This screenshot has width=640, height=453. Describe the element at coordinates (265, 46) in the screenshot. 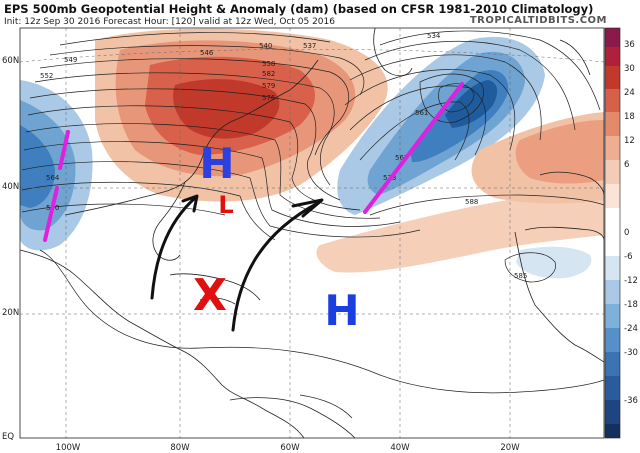

I see `contour-label: 540` at that location.